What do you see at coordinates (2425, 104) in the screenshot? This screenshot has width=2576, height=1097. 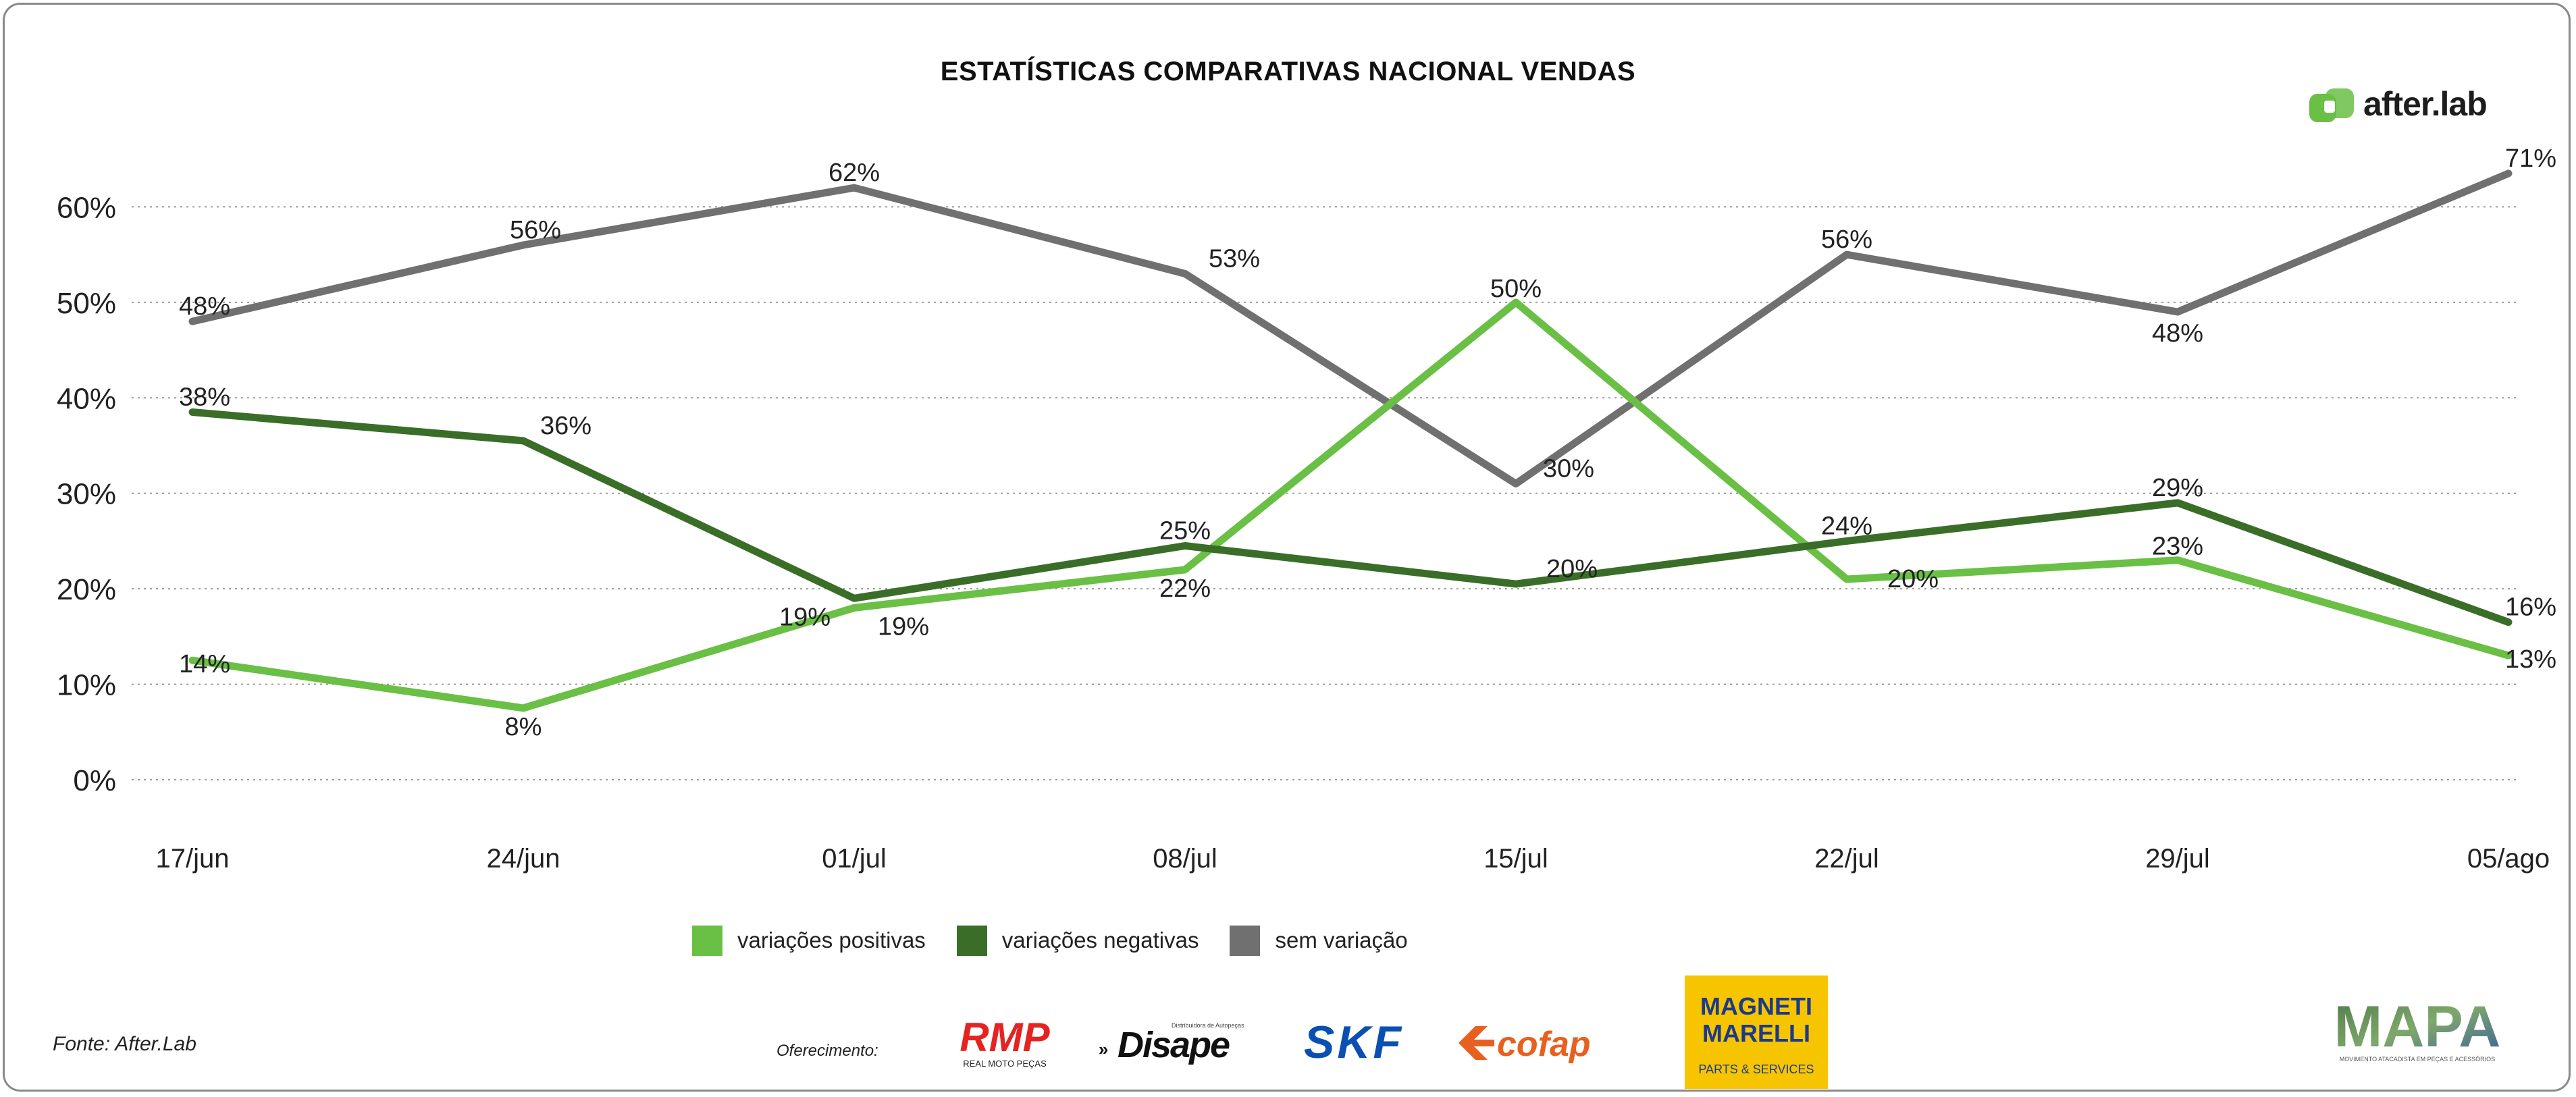 I see `afterlab-logo-text: after.lab` at bounding box center [2425, 104].